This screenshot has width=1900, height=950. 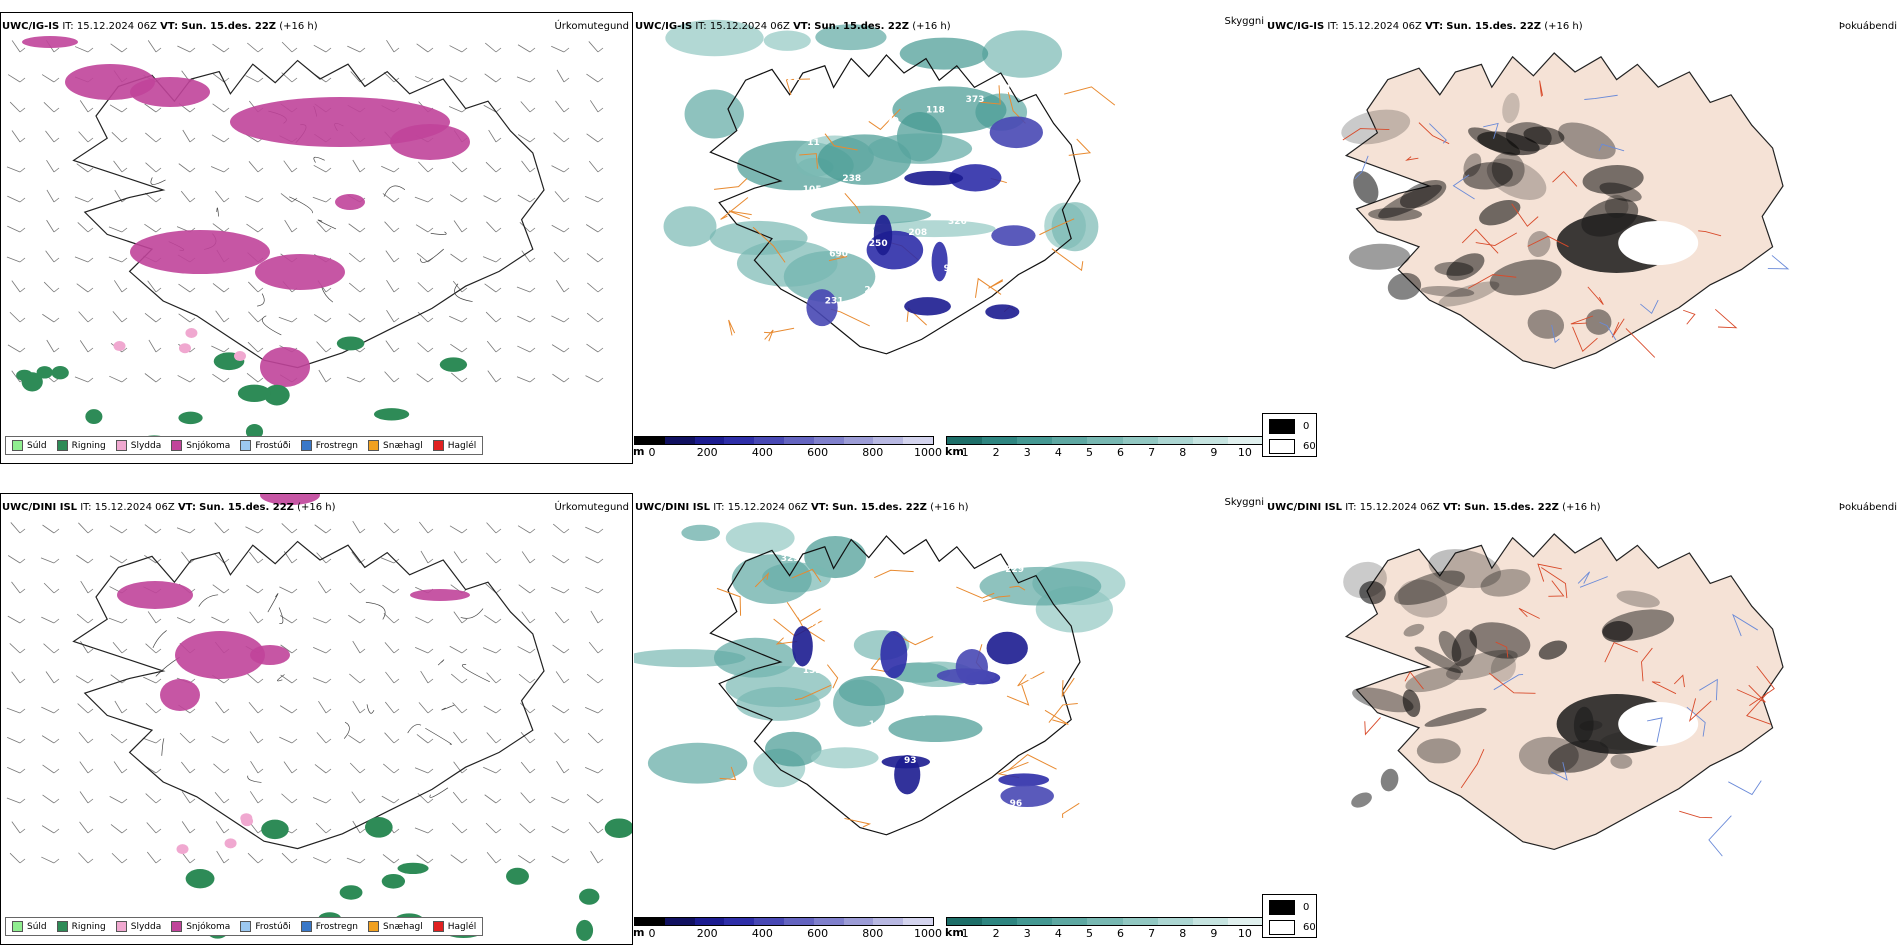 What do you see at coordinates (1306, 907) in the screenshot?
I see `fog-legend-label: 0` at bounding box center [1306, 907].